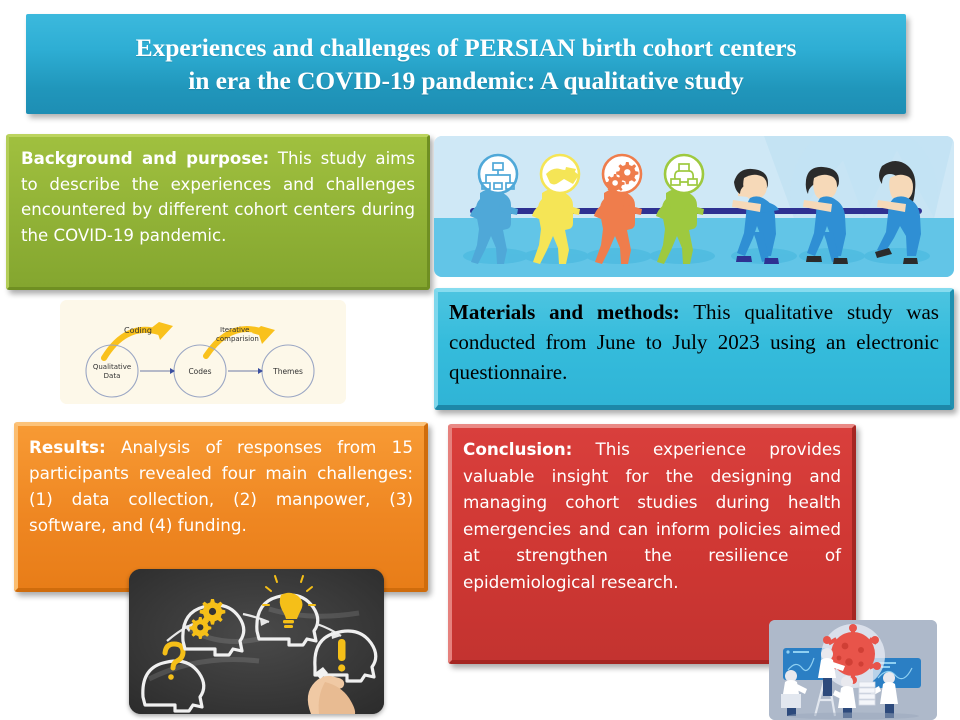 The height and width of the screenshot is (720, 960). What do you see at coordinates (287, 371) in the screenshot?
I see `svg-text: Themes` at bounding box center [287, 371].